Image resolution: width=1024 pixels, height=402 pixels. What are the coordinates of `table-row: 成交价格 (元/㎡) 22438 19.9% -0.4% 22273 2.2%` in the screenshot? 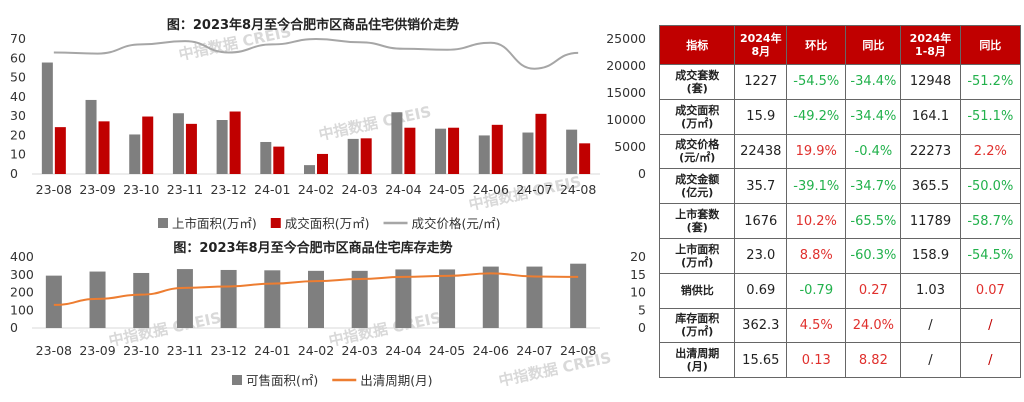 It's located at (840, 151).